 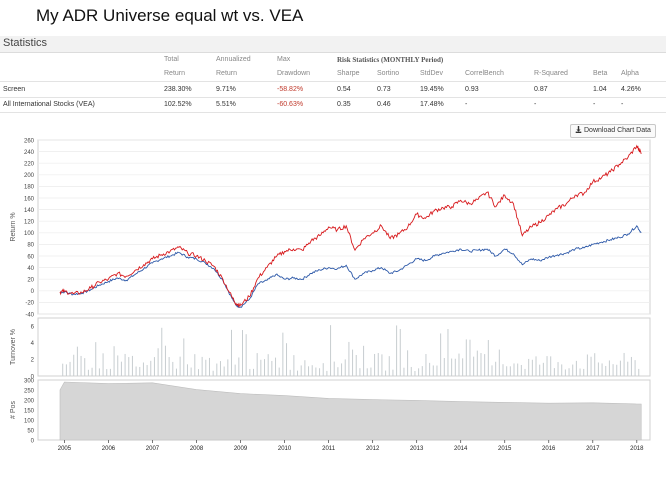 What do you see at coordinates (432, 104) in the screenshot?
I see `stddev-value: 17.48%` at bounding box center [432, 104].